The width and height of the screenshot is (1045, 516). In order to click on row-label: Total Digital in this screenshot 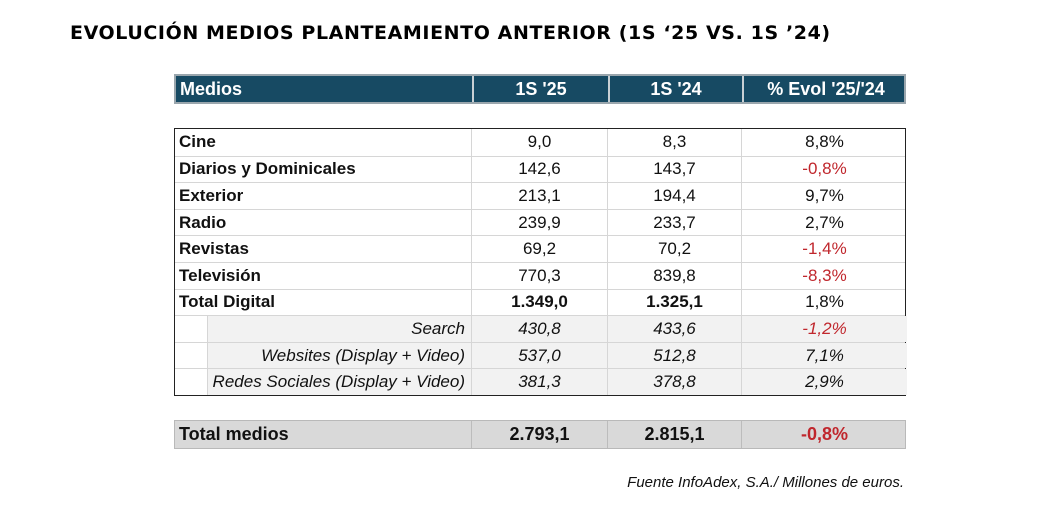, I will do `click(227, 302)`.